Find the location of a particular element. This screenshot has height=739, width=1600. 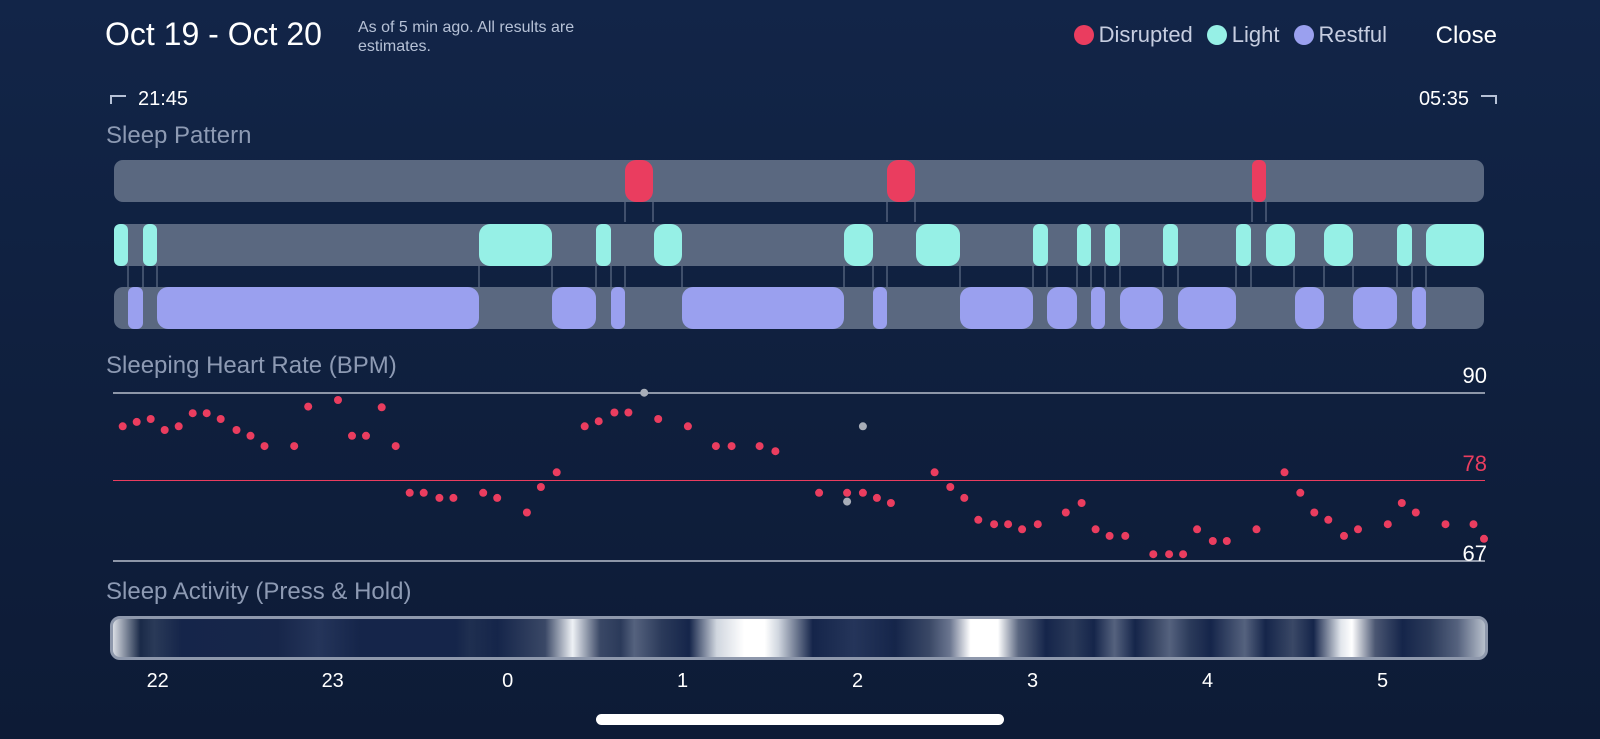

legend-item-disrupted: Disrupted is located at coordinates (1133, 35).